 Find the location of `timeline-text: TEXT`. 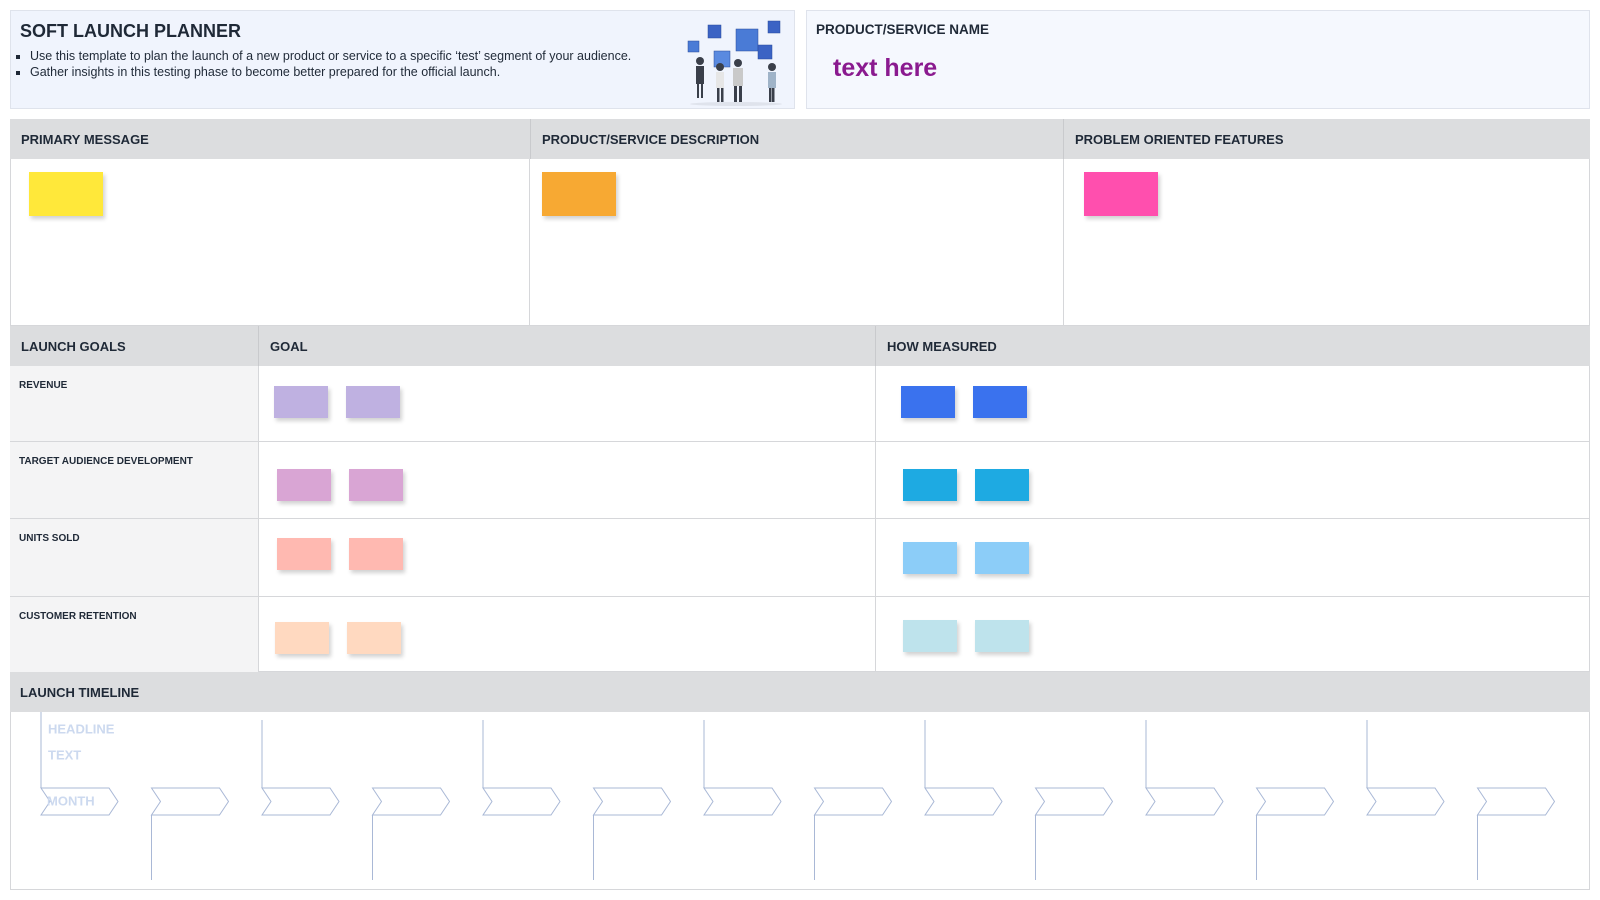

timeline-text: TEXT is located at coordinates (64, 754).